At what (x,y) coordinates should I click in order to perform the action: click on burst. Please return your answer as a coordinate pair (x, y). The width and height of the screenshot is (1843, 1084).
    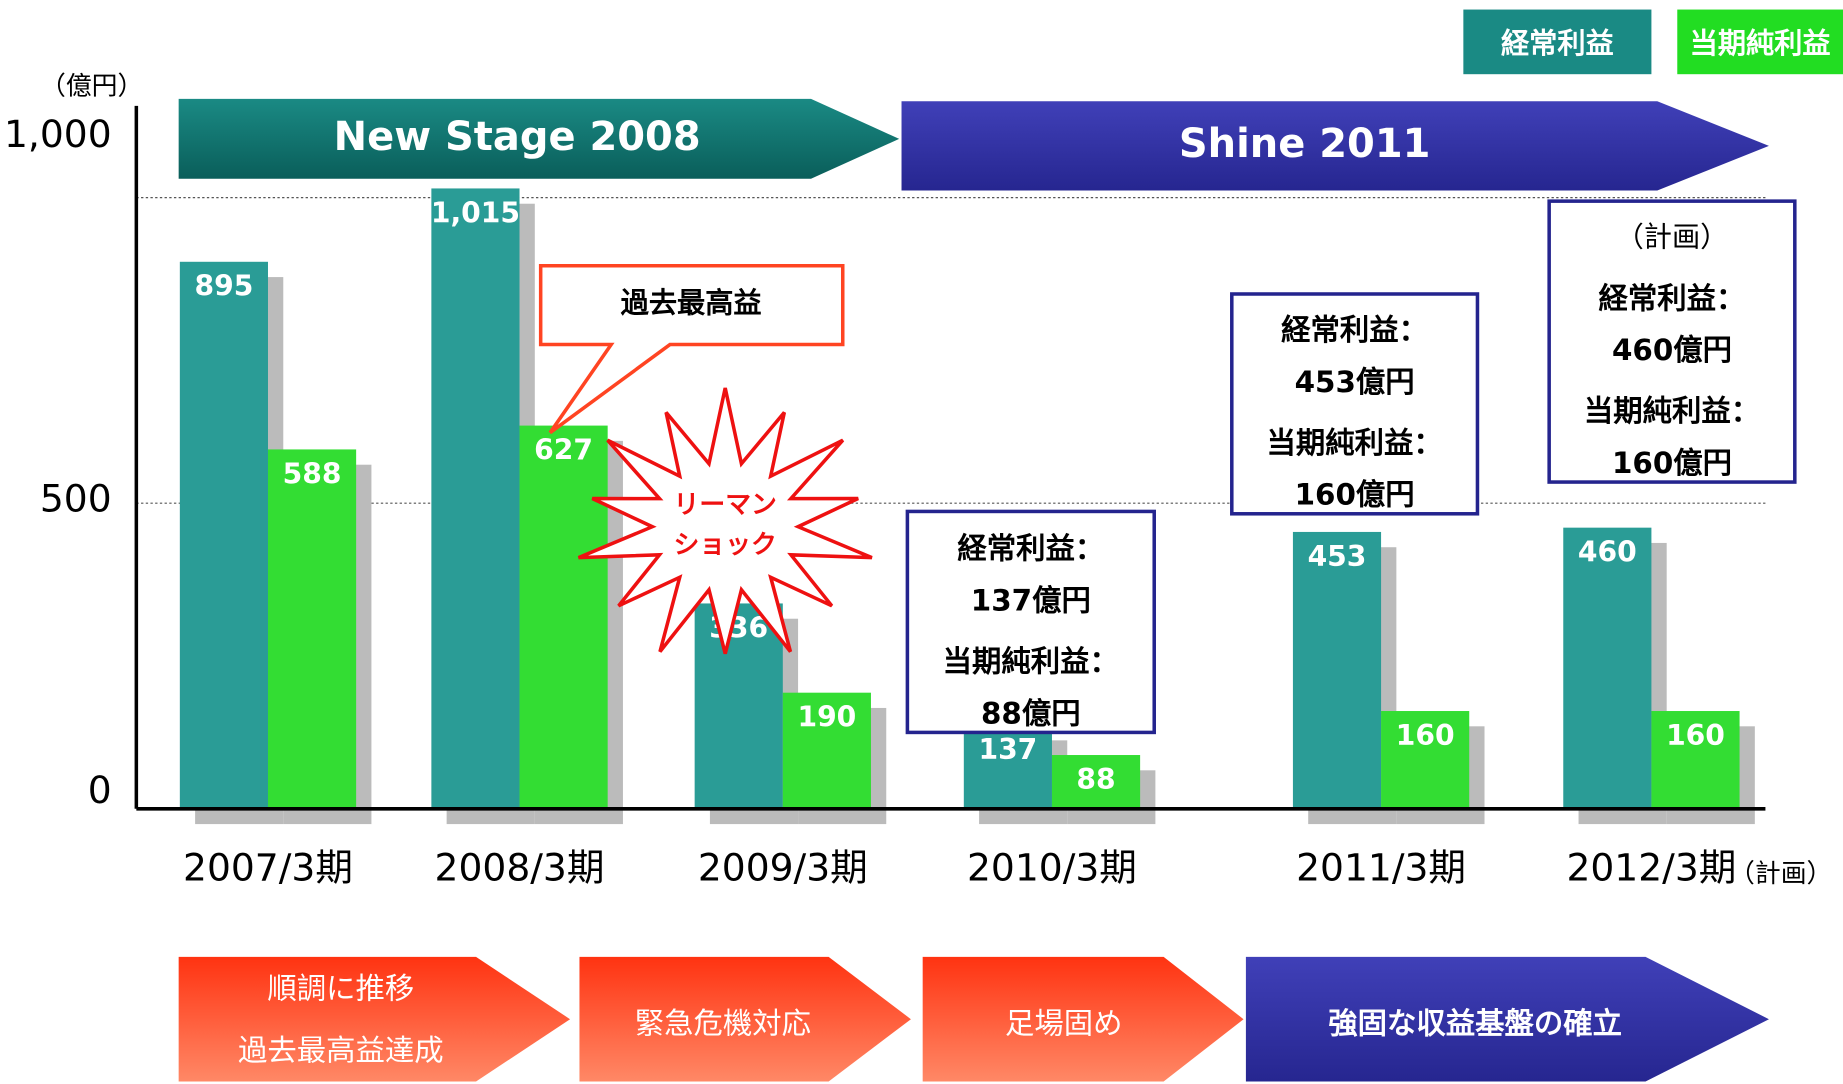
    Looking at the image, I should click on (725, 521).